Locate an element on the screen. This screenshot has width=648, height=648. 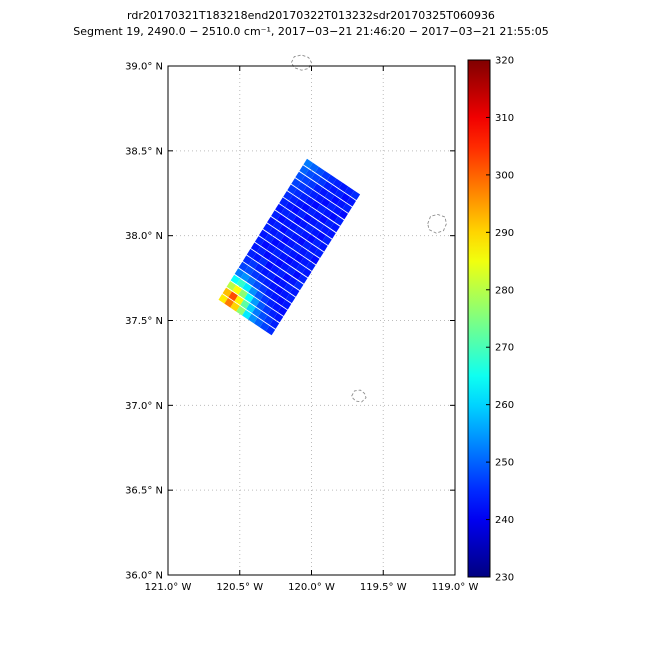
colorbar-tick-label: 290 is located at coordinates (504, 233).